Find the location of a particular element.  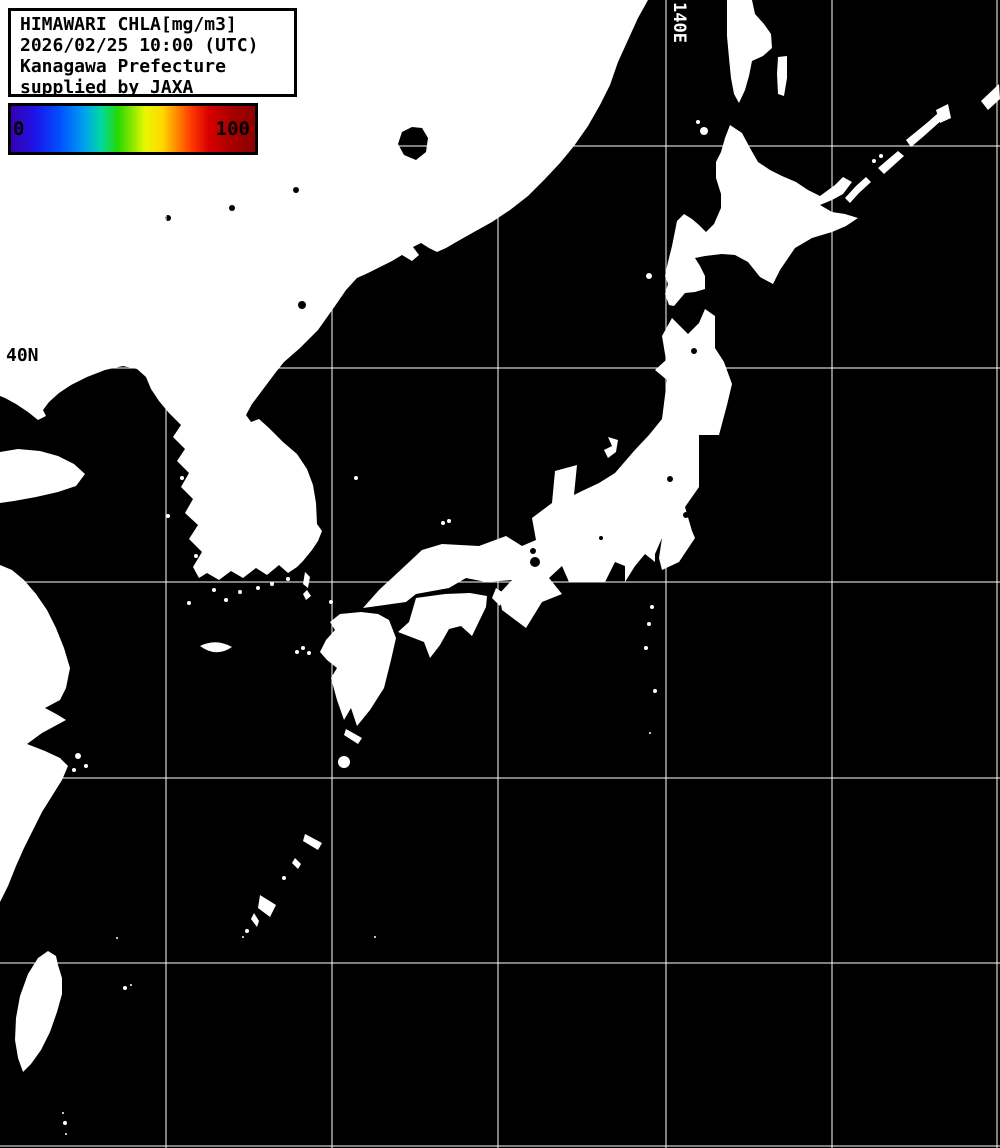

colorbar-max-label: 100 is located at coordinates (232, 128).